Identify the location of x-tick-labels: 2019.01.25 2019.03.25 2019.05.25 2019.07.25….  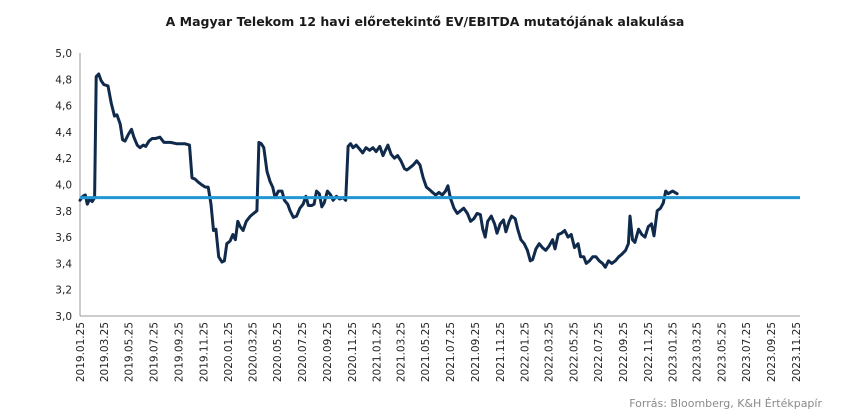
(439, 352).